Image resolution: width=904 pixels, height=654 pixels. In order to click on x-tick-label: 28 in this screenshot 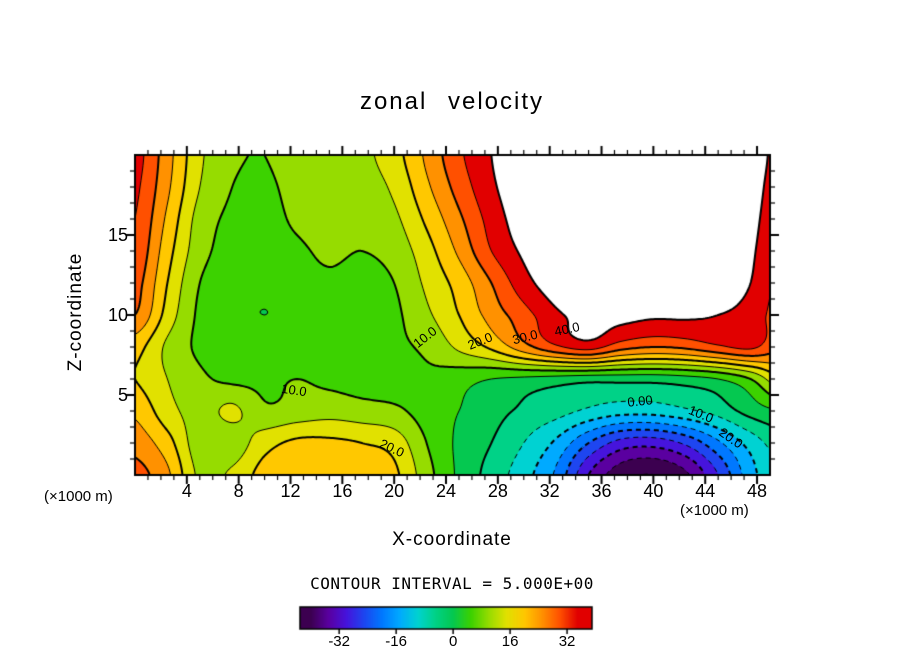, I will do `click(497, 491)`.